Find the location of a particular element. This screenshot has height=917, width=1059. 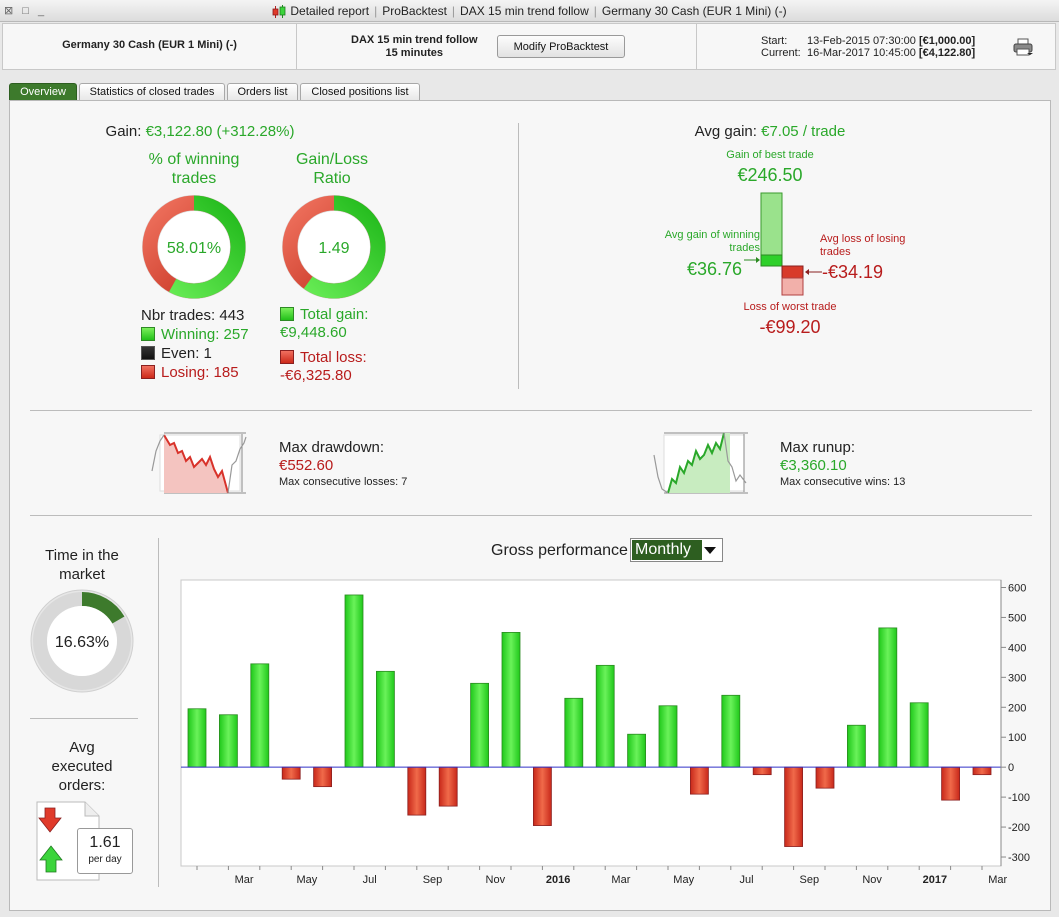

max-drawdown-label: Max drawdown: is located at coordinates (332, 447).